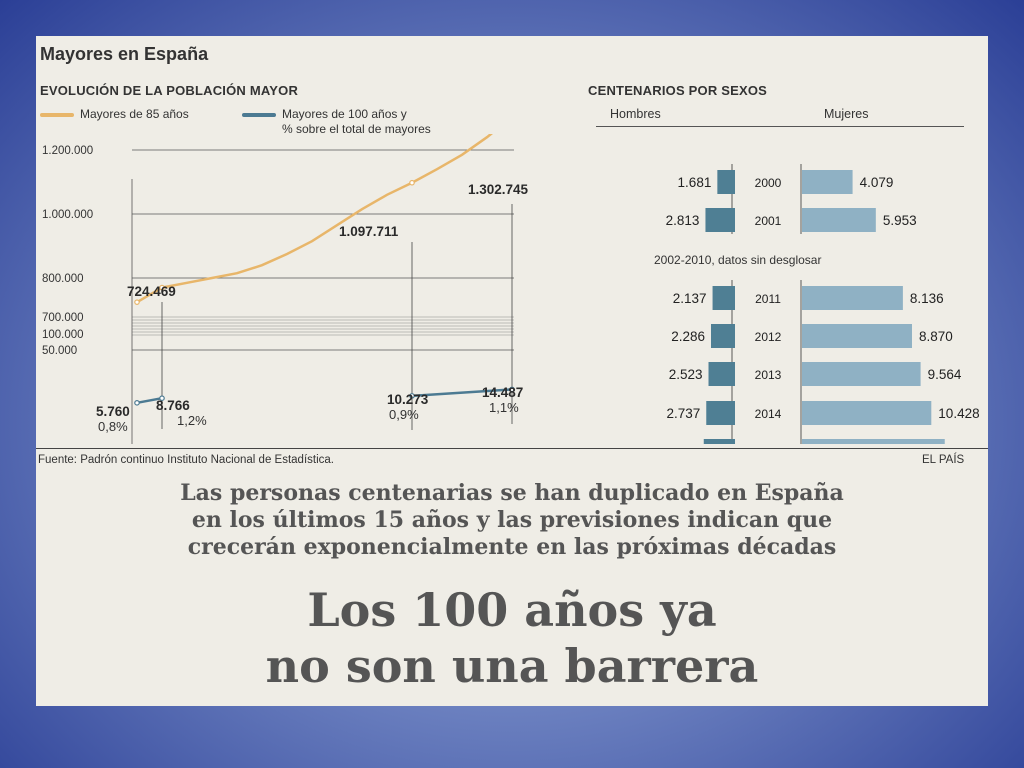  Describe the element at coordinates (113, 411) in the screenshot. I see `data-label: 5.760` at that location.